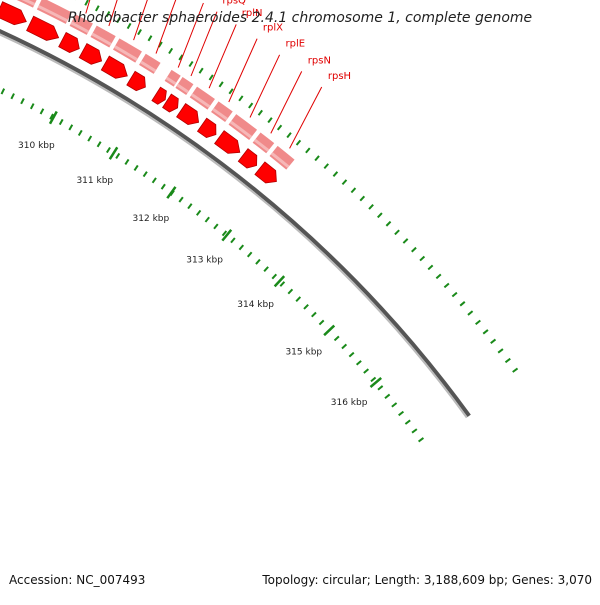 The height and width of the screenshot is (605, 600). I want to click on cds-arrow-rplB, so click(43, 28).